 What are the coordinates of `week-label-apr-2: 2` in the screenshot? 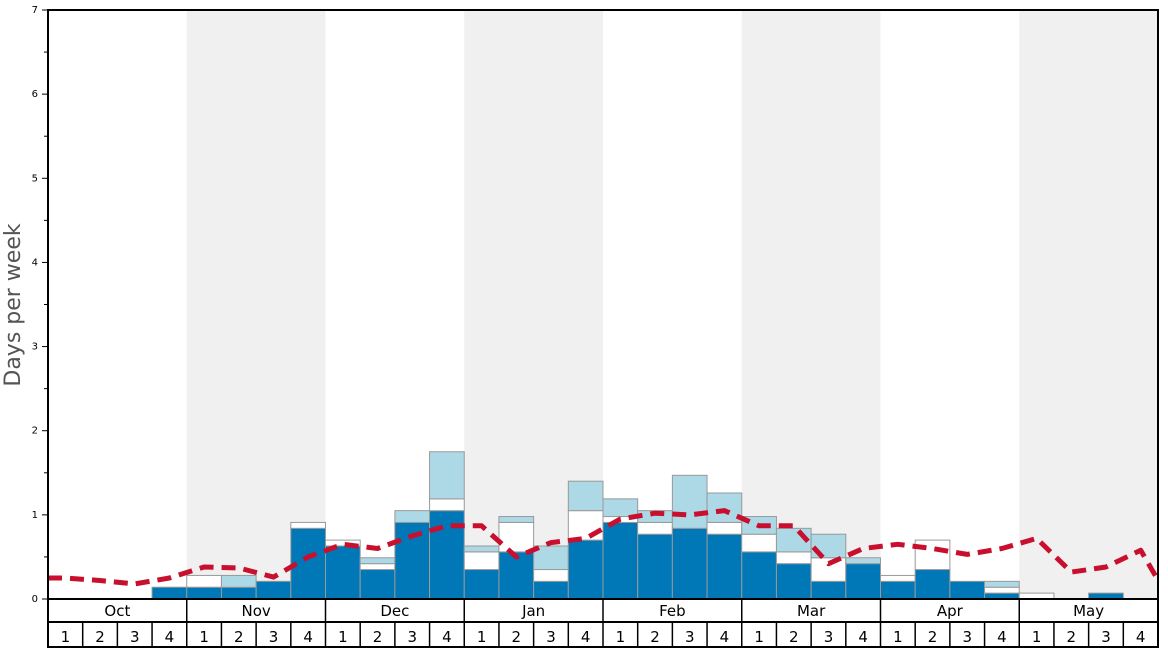 It's located at (933, 637).